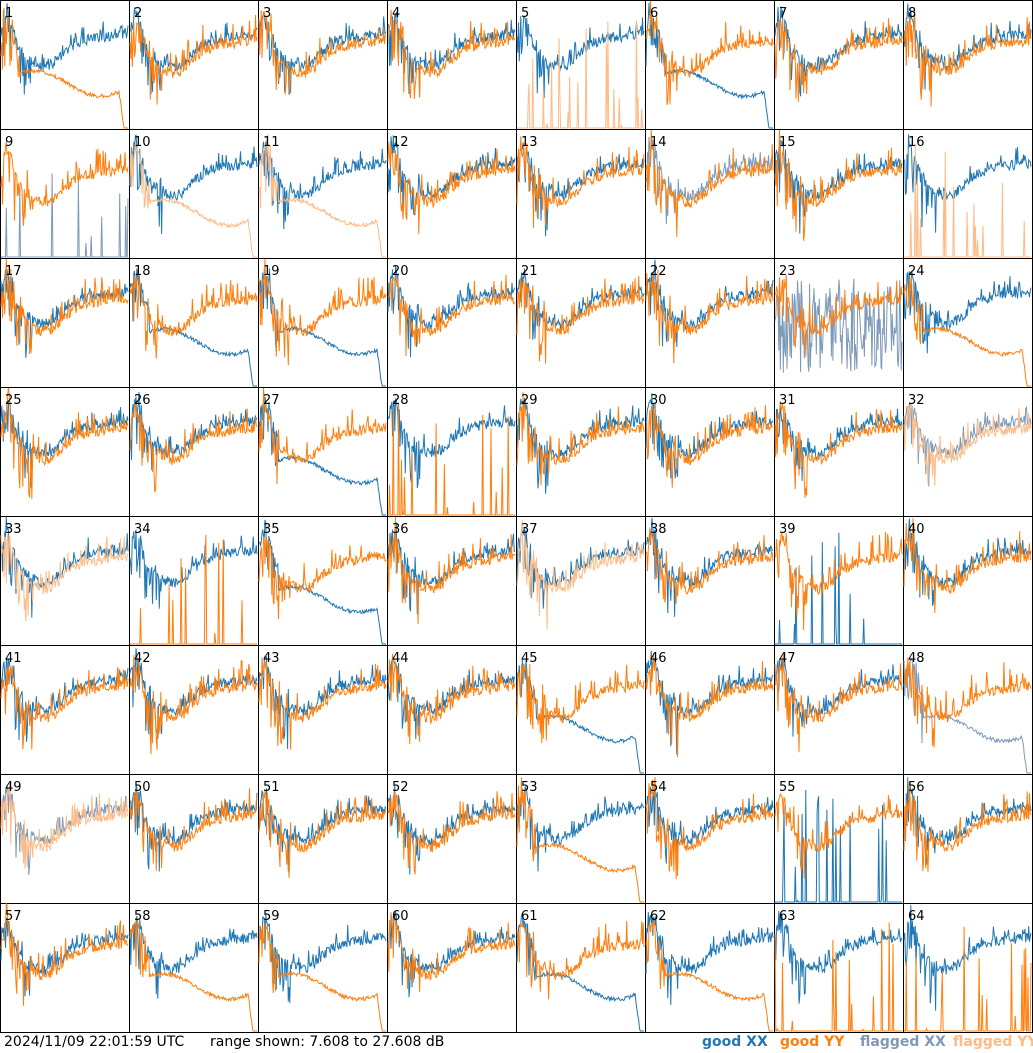 Image resolution: width=1033 pixels, height=1053 pixels. Describe the element at coordinates (658, 787) in the screenshot. I see `tile-label: 54` at that location.